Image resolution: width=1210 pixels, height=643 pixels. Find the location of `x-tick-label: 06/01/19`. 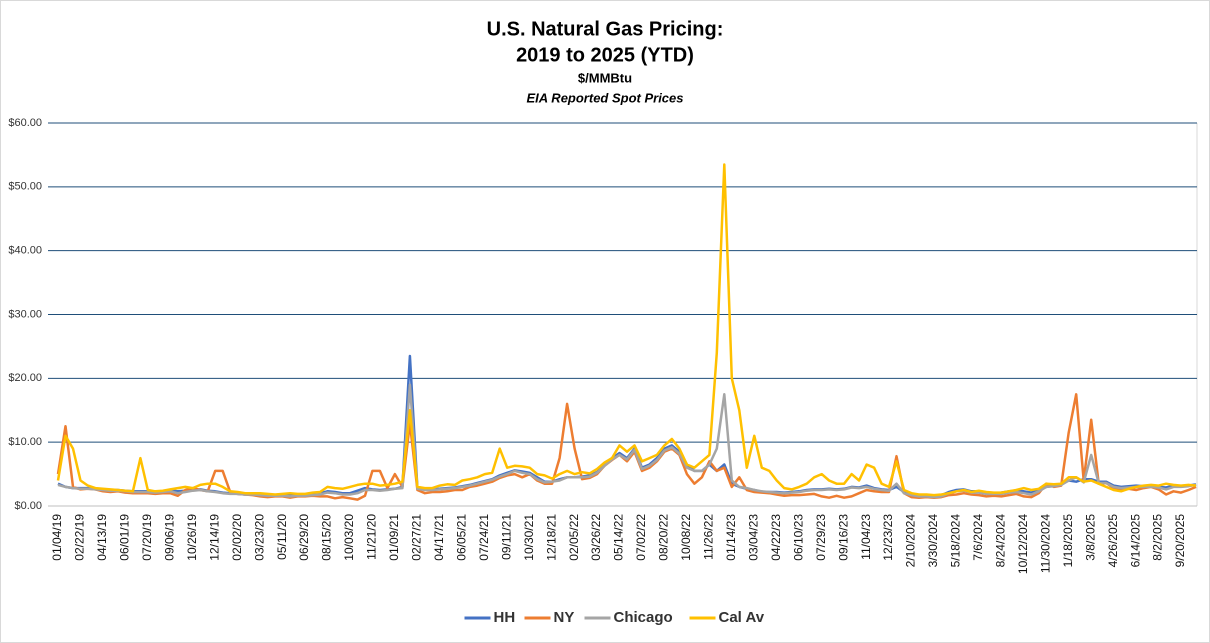

x-tick-label: 06/01/19 is located at coordinates (125, 537).